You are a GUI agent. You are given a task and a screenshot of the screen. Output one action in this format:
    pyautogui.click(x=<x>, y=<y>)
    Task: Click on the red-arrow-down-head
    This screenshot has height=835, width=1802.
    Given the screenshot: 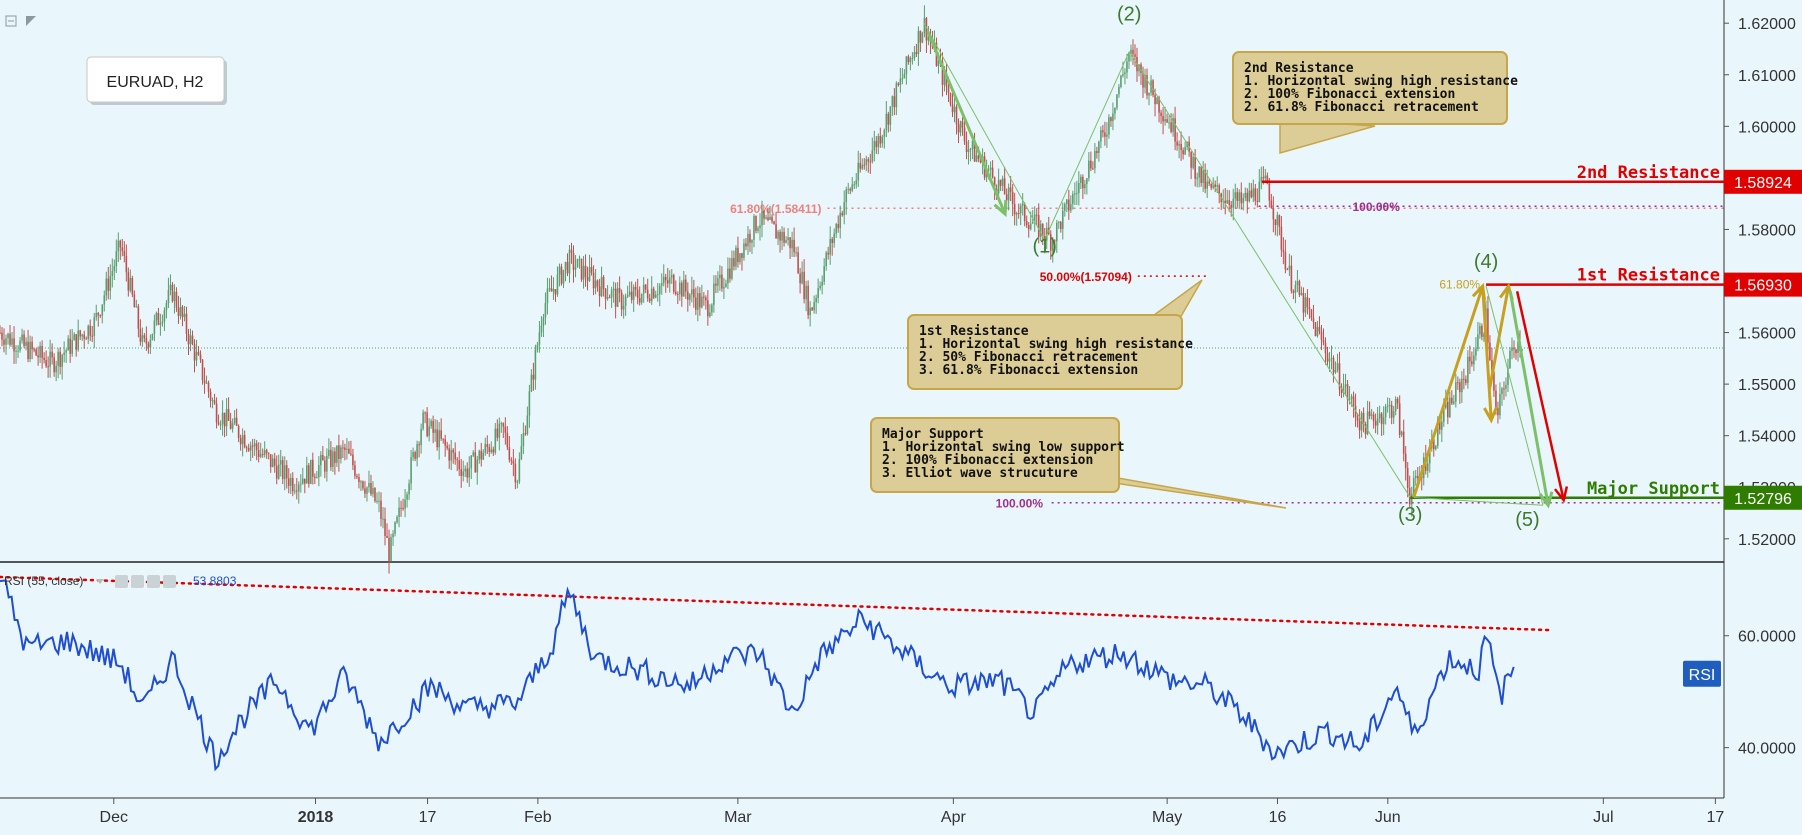 What is the action you would take?
    pyautogui.click(x=1561, y=494)
    